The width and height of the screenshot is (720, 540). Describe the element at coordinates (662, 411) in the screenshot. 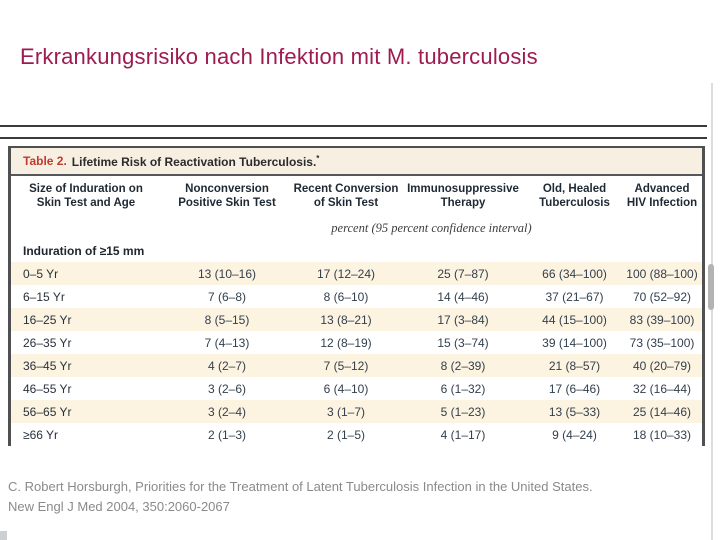

I see `row-value: 25 (14–46)` at that location.